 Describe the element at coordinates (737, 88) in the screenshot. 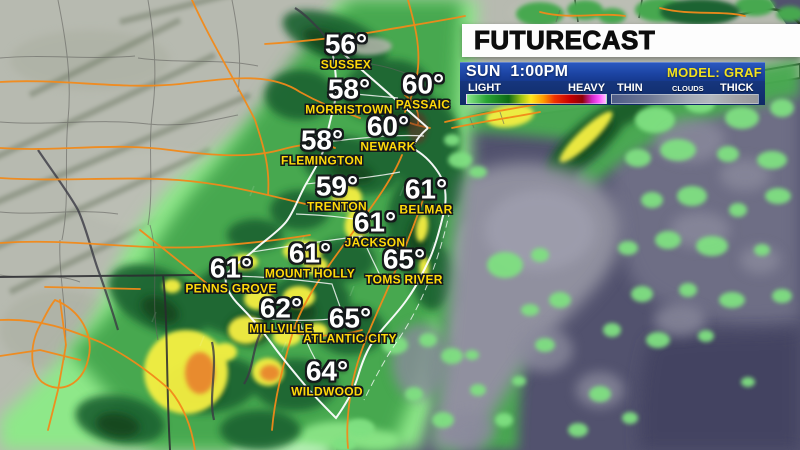

I see `legend-thick-label: THICK` at that location.